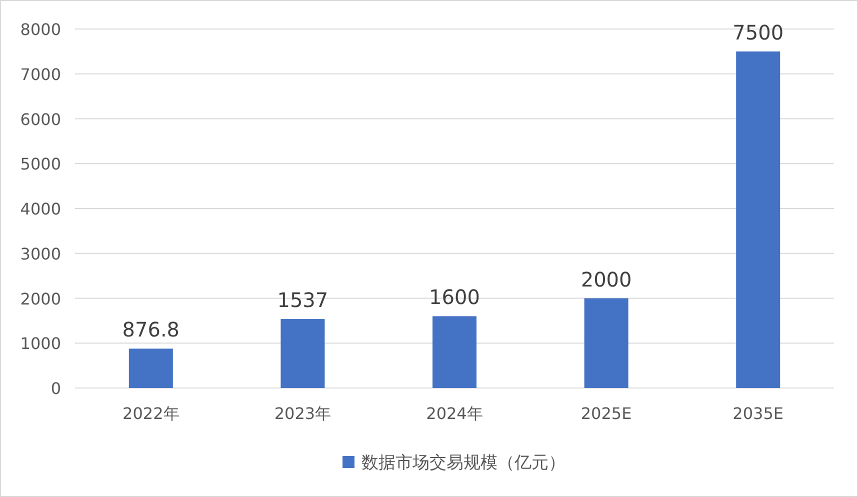 This screenshot has width=858, height=497. Describe the element at coordinates (454, 297) in the screenshot. I see `data-label: 1600` at that location.